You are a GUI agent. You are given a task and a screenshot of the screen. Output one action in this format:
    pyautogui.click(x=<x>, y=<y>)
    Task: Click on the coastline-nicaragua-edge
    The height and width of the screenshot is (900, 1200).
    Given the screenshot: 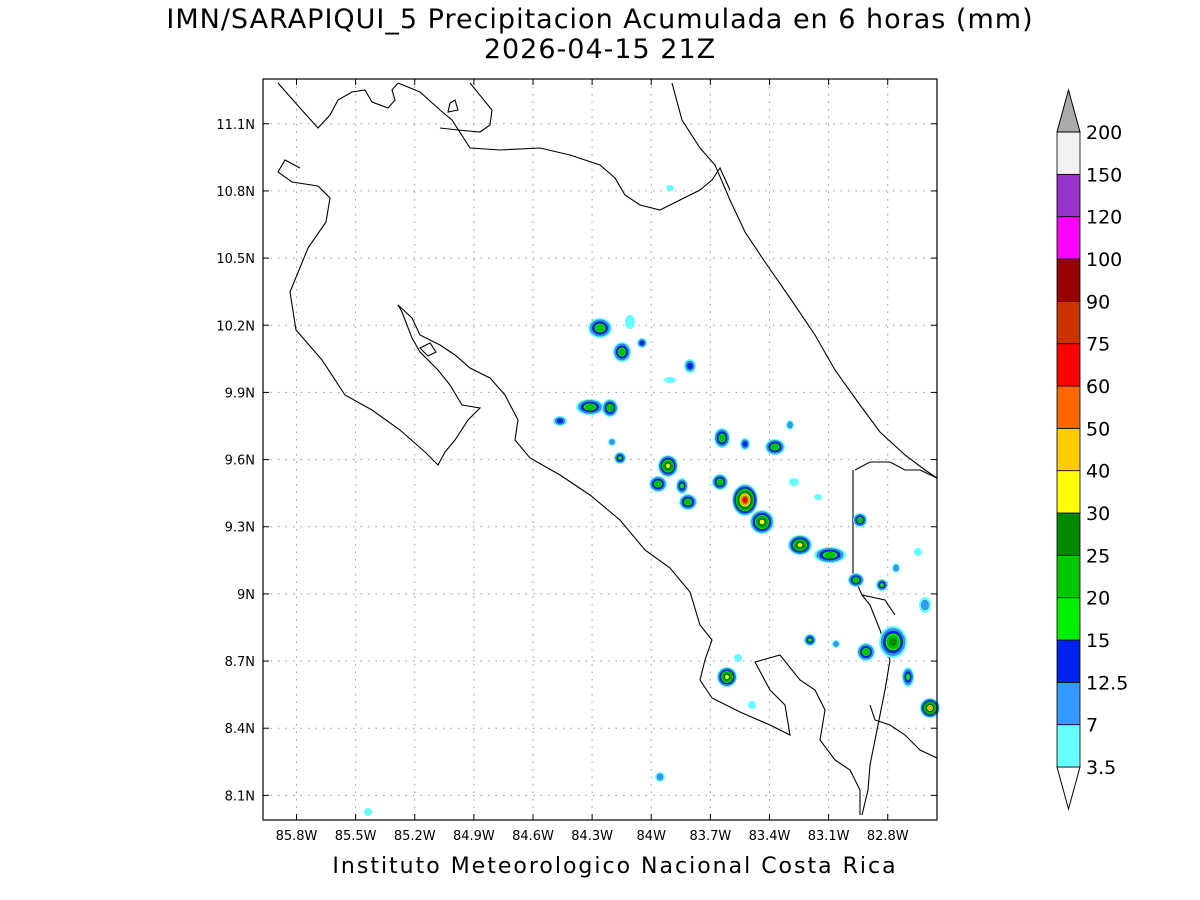 What is the action you would take?
    pyautogui.click(x=466, y=107)
    